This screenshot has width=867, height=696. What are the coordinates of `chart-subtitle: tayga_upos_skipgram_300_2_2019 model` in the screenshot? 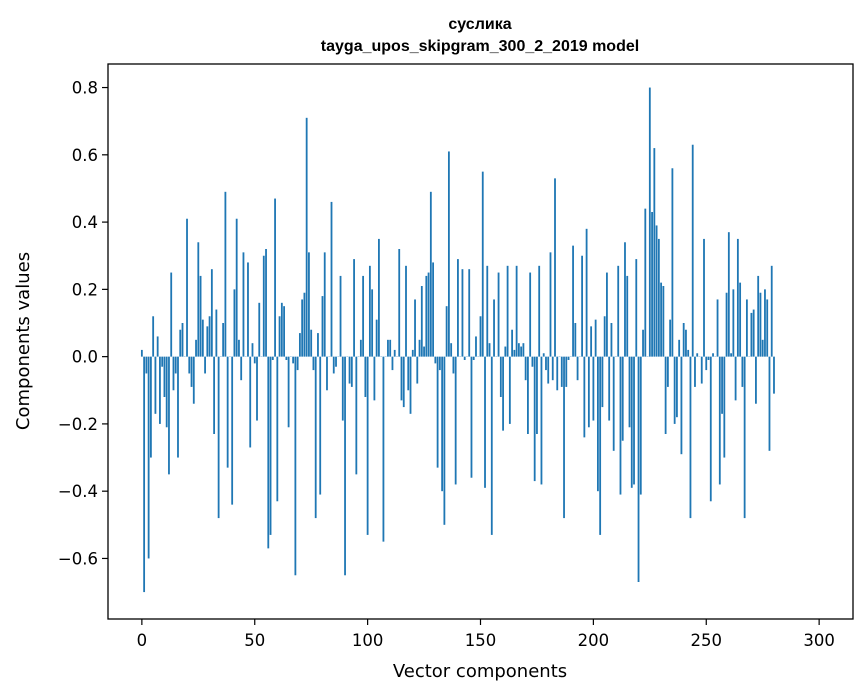 It's located at (480, 46).